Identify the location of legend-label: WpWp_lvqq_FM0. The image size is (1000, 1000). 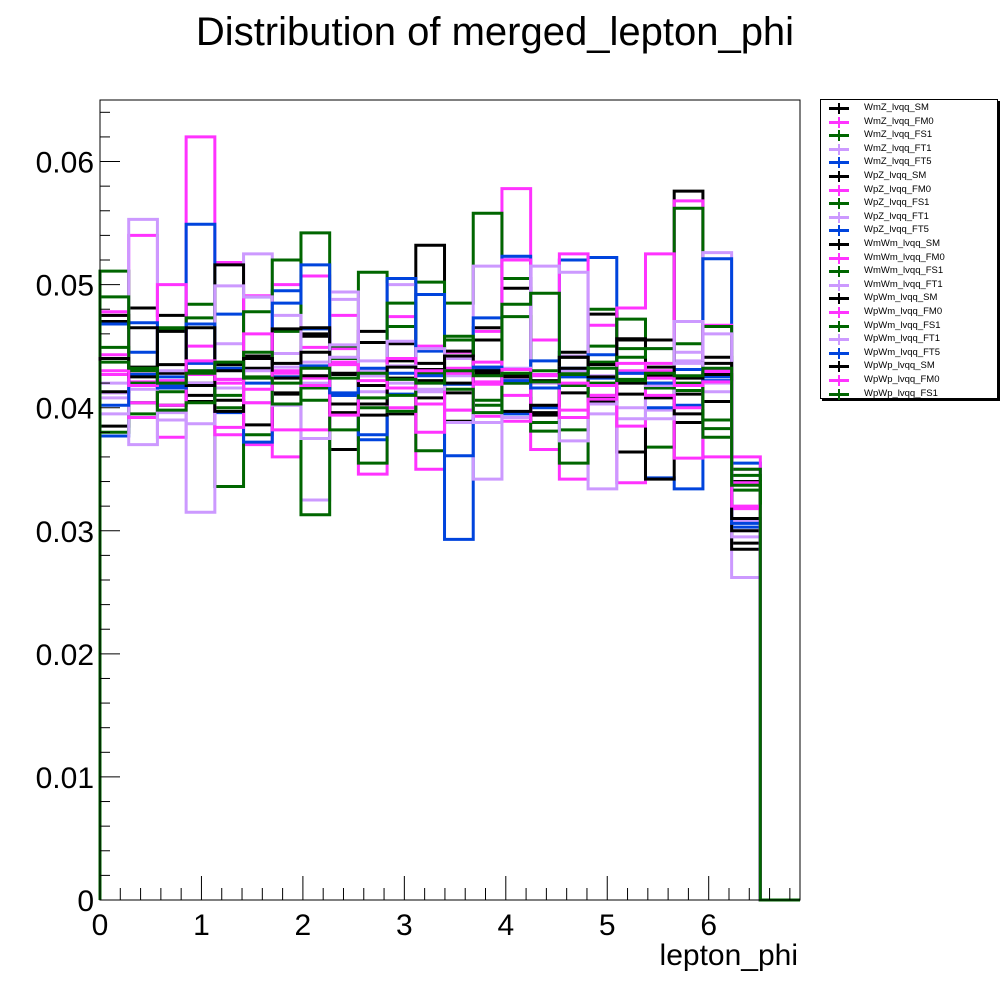
(902, 379).